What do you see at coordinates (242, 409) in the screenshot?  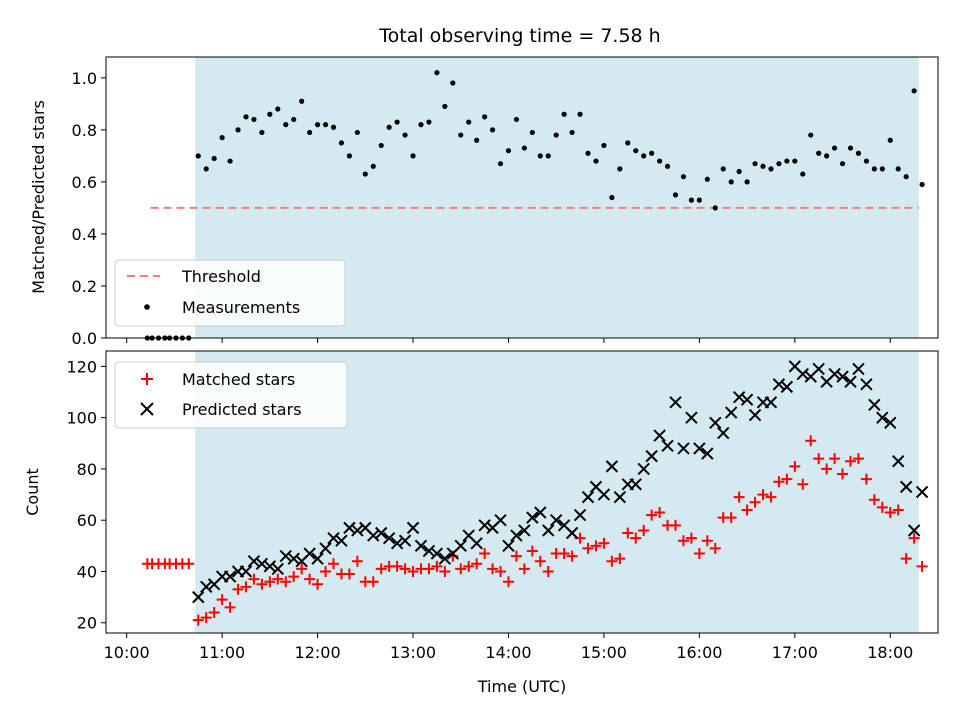 I see `legend-predicted-label: Predicted stars` at bounding box center [242, 409].